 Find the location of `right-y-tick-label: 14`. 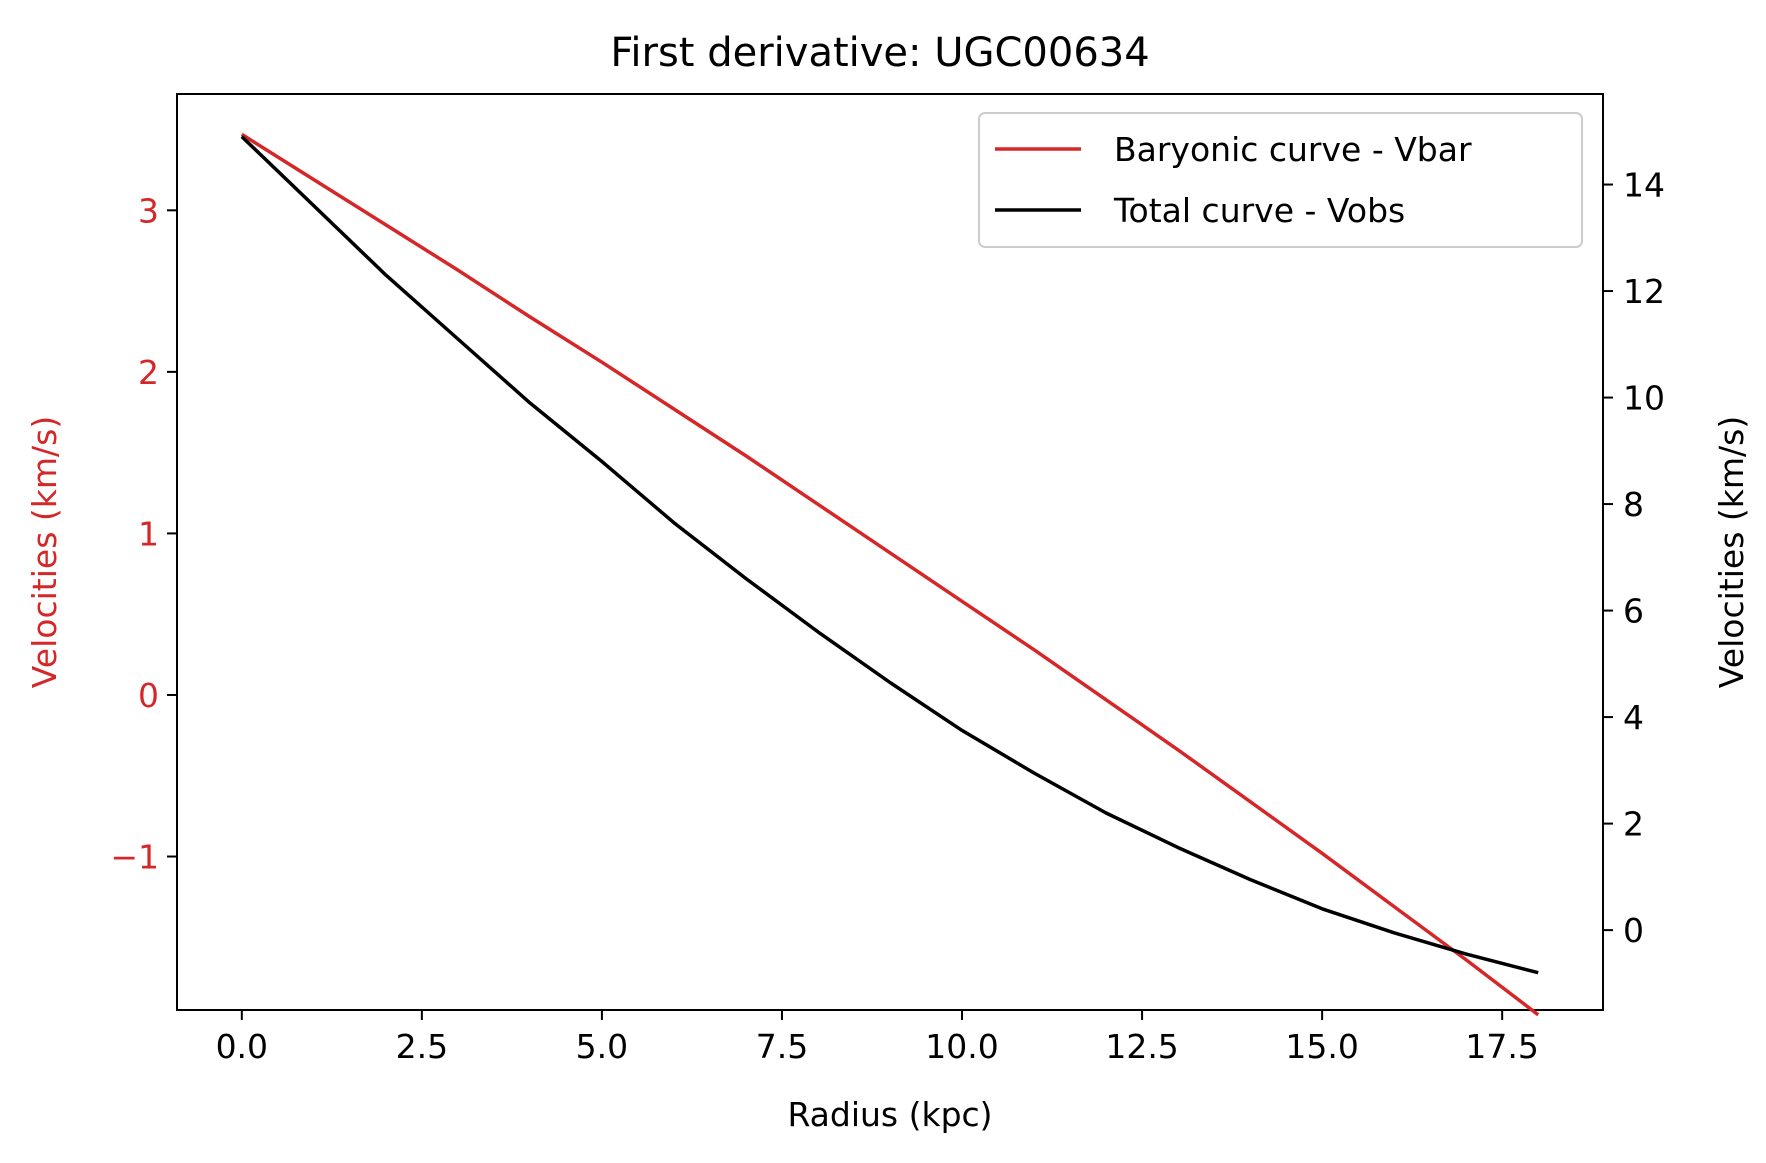

right-y-tick-label: 14 is located at coordinates (1644, 185).